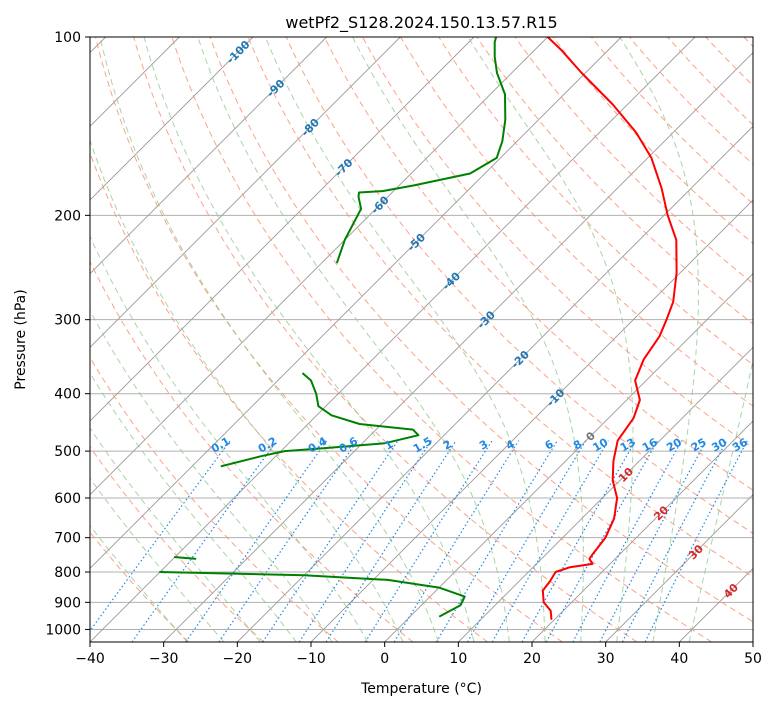 This screenshot has height=708, width=775. Describe the element at coordinates (626, 475) in the screenshot. I see `isotherm-label: 10` at that location.